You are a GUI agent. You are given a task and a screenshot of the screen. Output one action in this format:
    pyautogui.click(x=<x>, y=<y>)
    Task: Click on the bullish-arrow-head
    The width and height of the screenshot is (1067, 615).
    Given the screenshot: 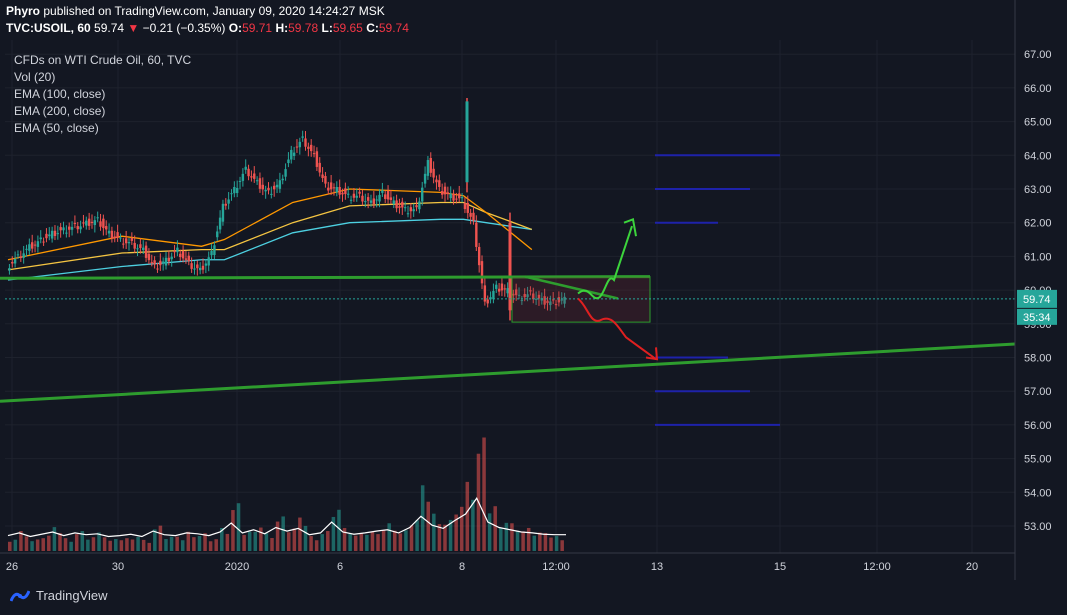 What is the action you would take?
    pyautogui.click(x=630, y=227)
    